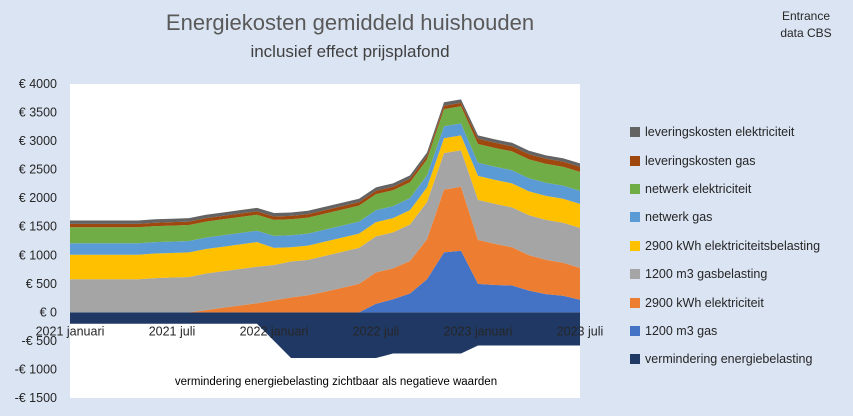 This screenshot has width=853, height=416. I want to click on legend-item-1200-m3-gasbelasting: 1200 m3 gasbelasting, so click(725, 274).